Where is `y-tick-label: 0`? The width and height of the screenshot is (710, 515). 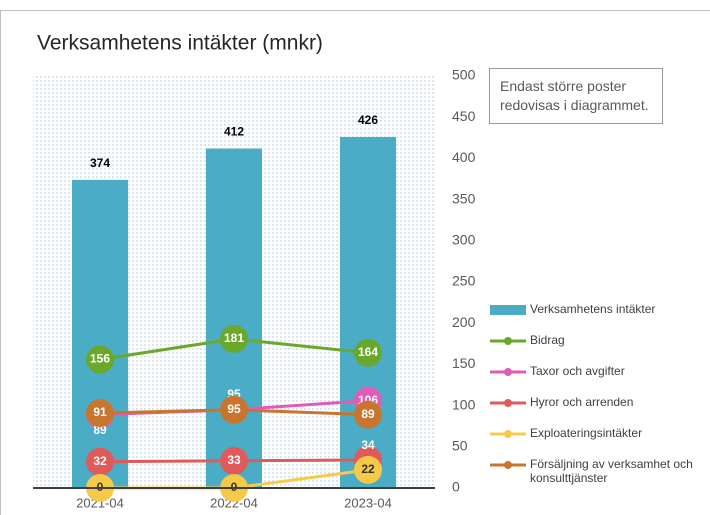 y-tick-label: 0 is located at coordinates (456, 487).